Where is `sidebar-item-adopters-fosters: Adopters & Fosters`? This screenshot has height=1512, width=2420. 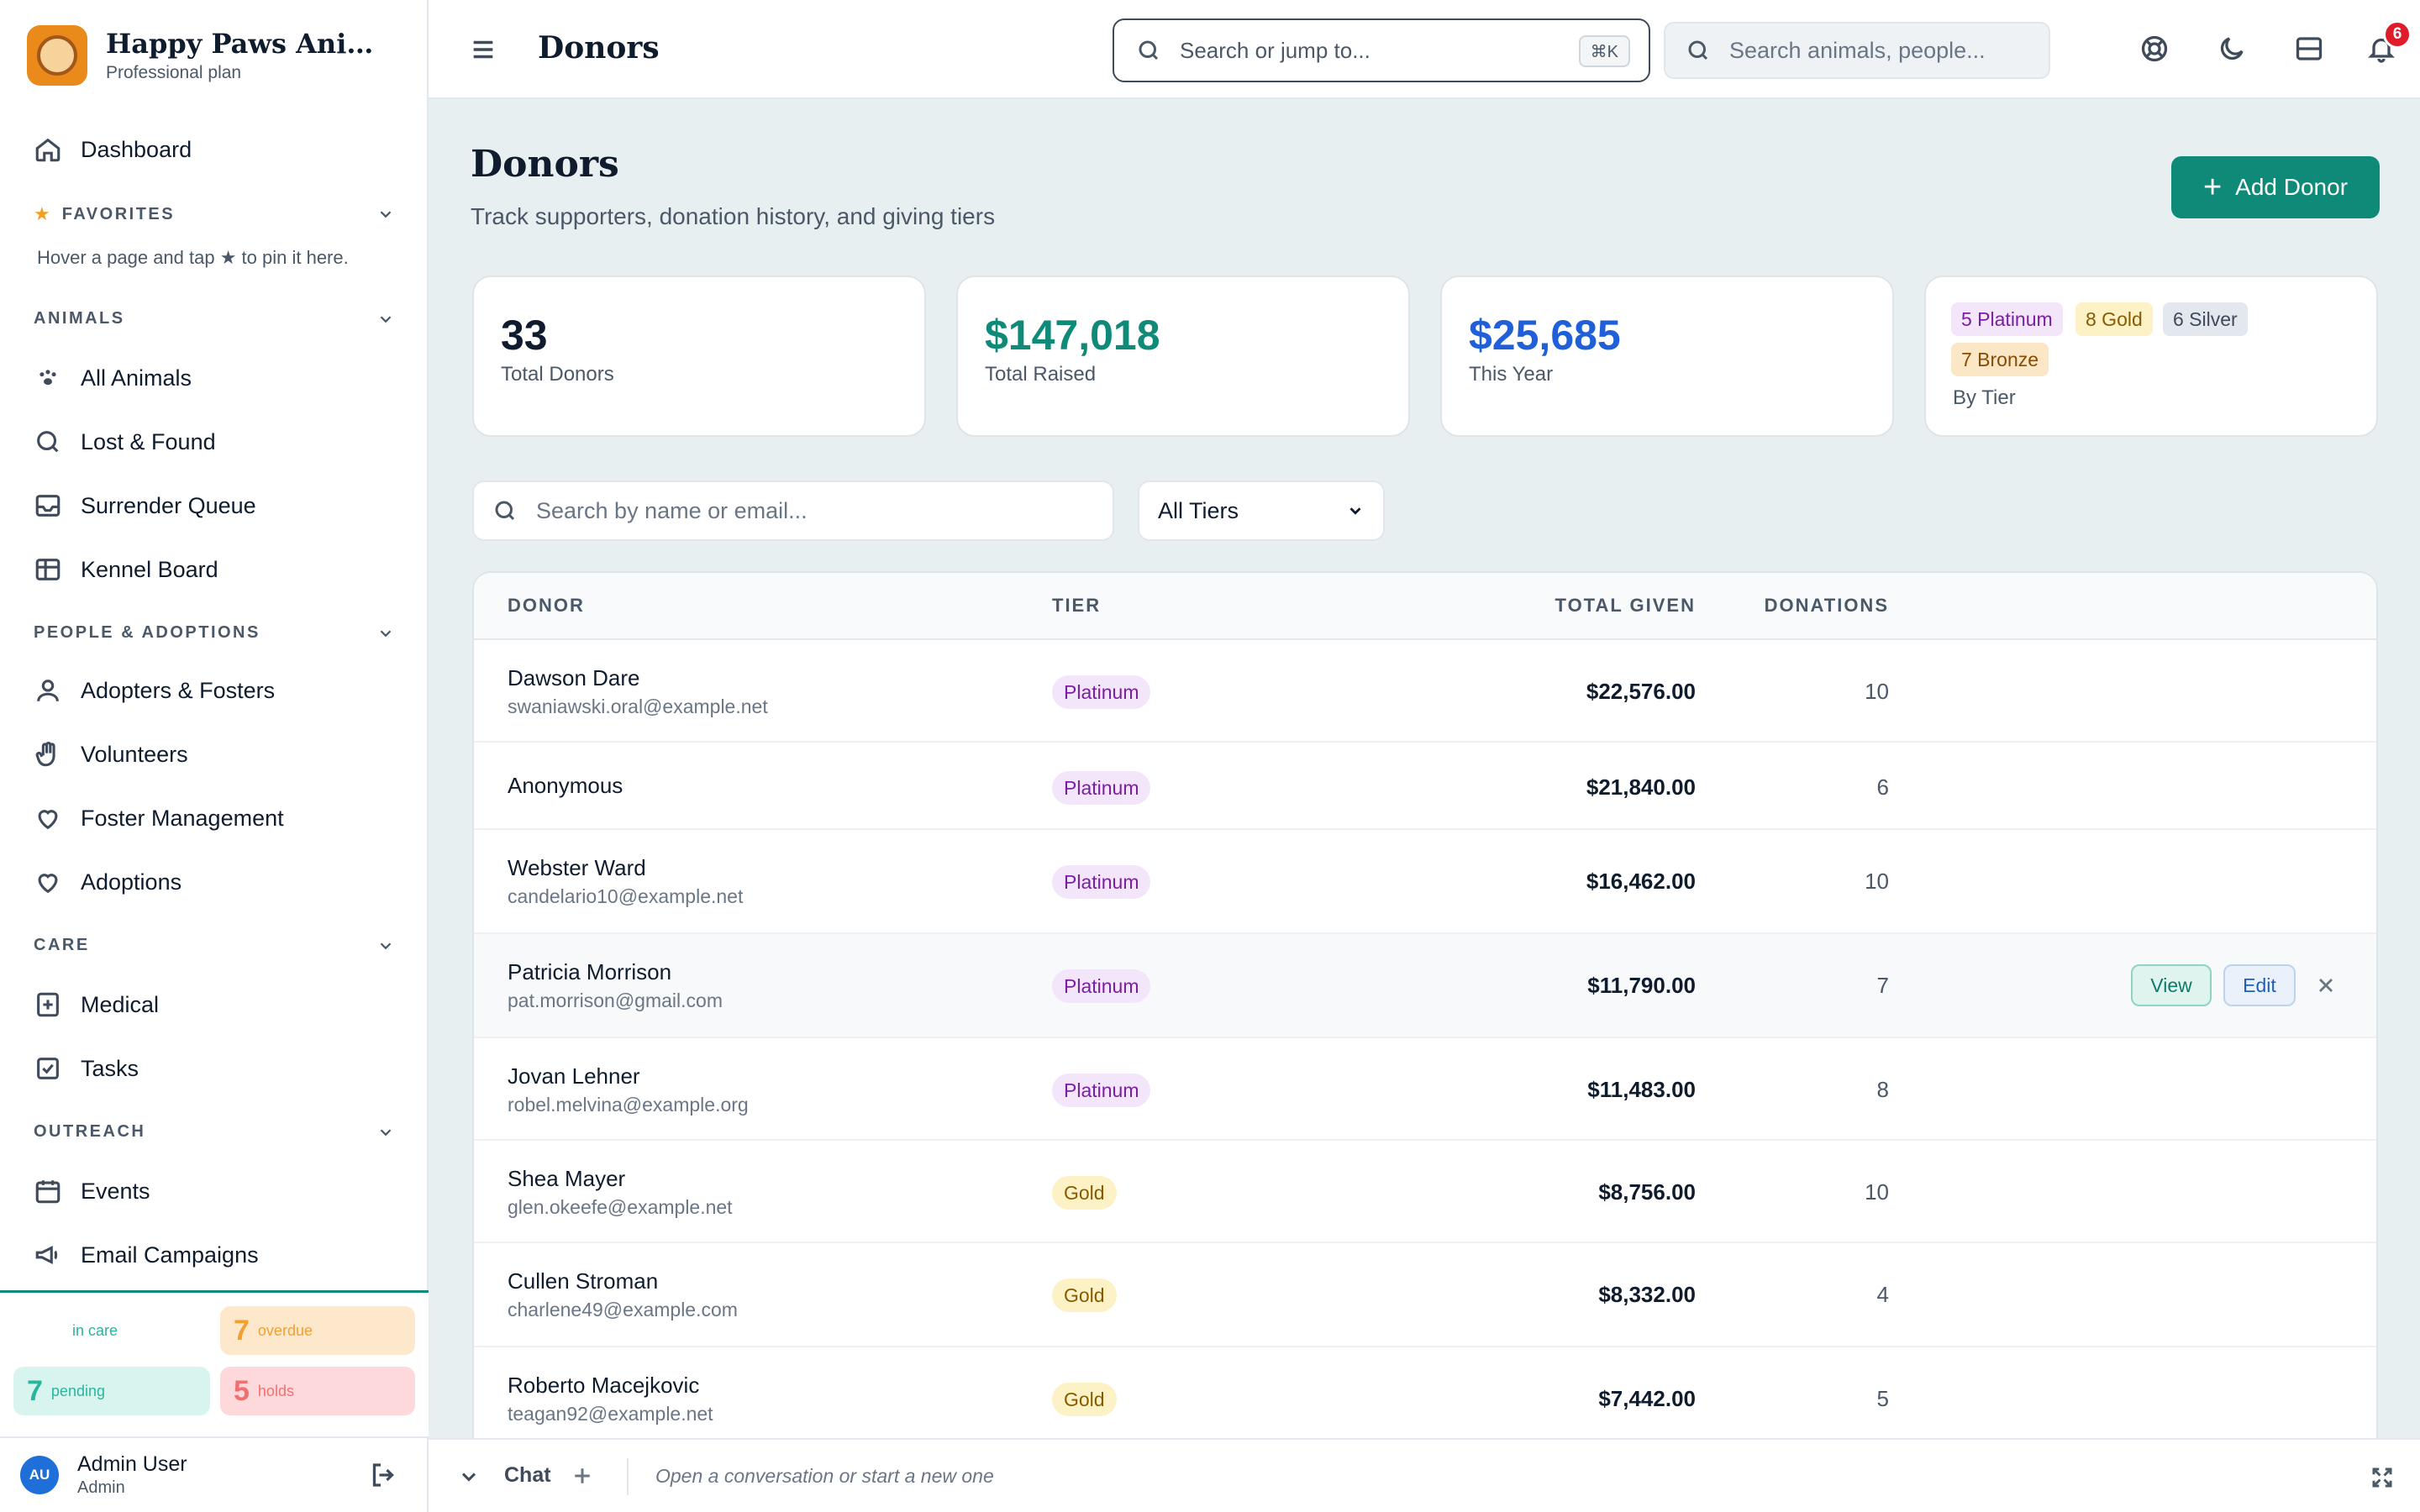
sidebar-item-adopters-fosters: Adopters & Fosters is located at coordinates (154, 690).